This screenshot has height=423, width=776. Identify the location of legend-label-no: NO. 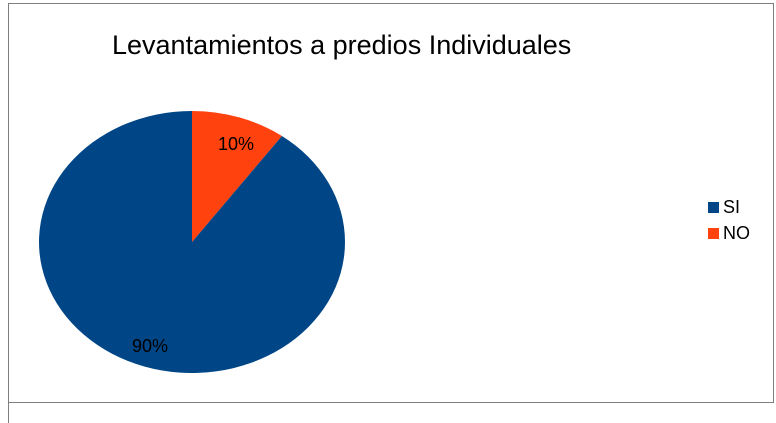
(736, 232).